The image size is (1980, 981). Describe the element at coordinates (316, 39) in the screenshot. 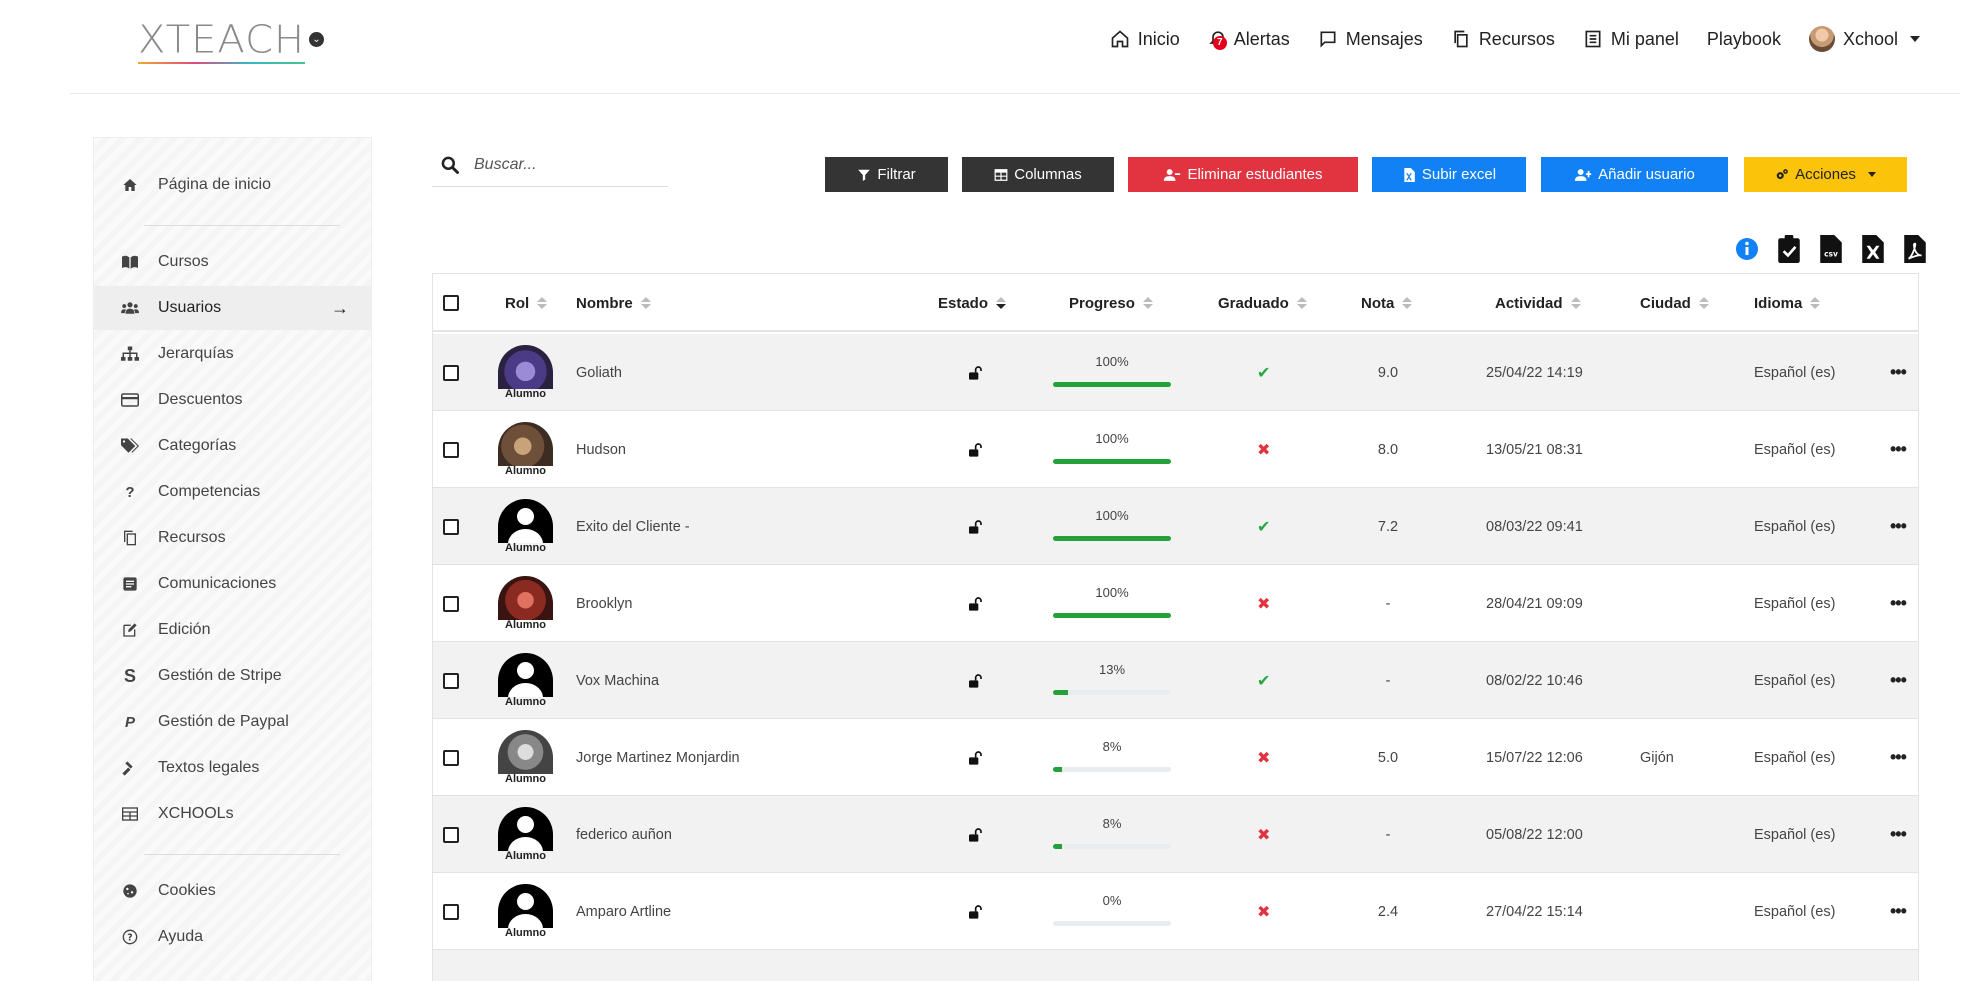

I see `chevron-down-circle-icon: ⌄` at that location.